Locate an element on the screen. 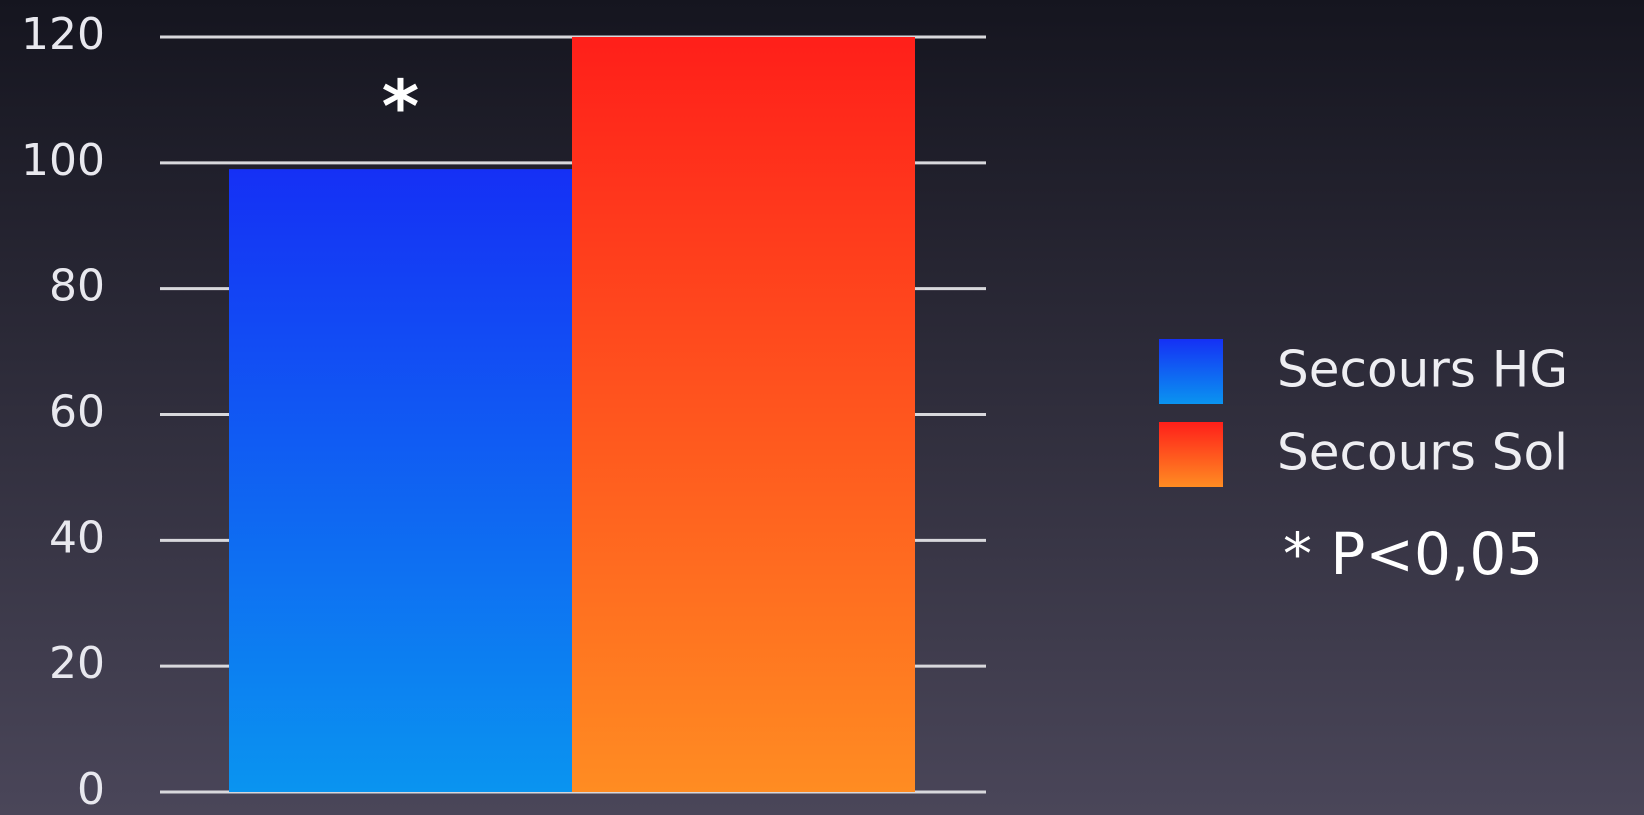  y-tick-label: 100 is located at coordinates (63, 160).